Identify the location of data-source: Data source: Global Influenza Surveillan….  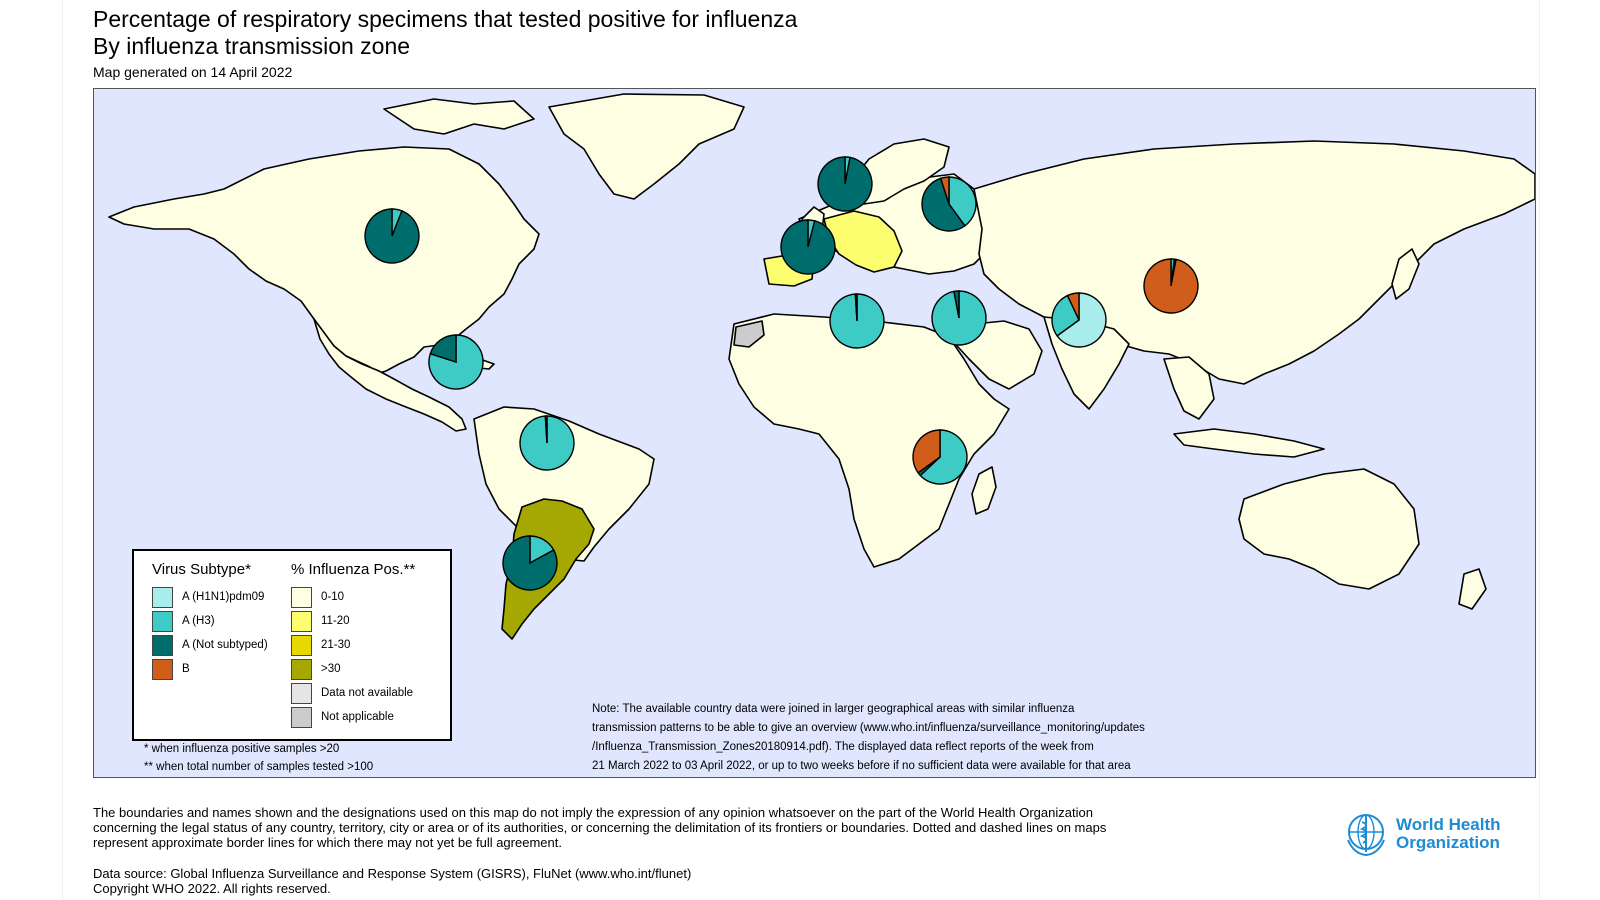
(392, 873).